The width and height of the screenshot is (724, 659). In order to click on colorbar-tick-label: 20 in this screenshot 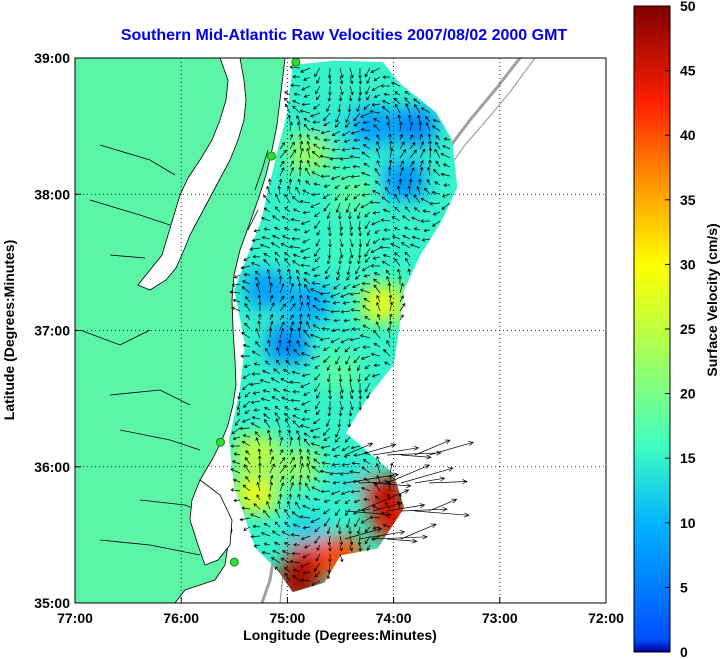, I will do `click(688, 394)`.